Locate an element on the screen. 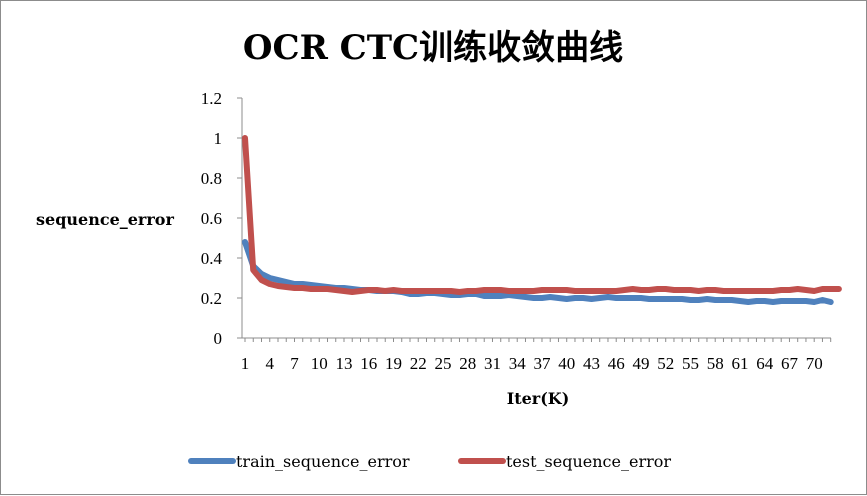  x-tick-label: 25 is located at coordinates (442, 363).